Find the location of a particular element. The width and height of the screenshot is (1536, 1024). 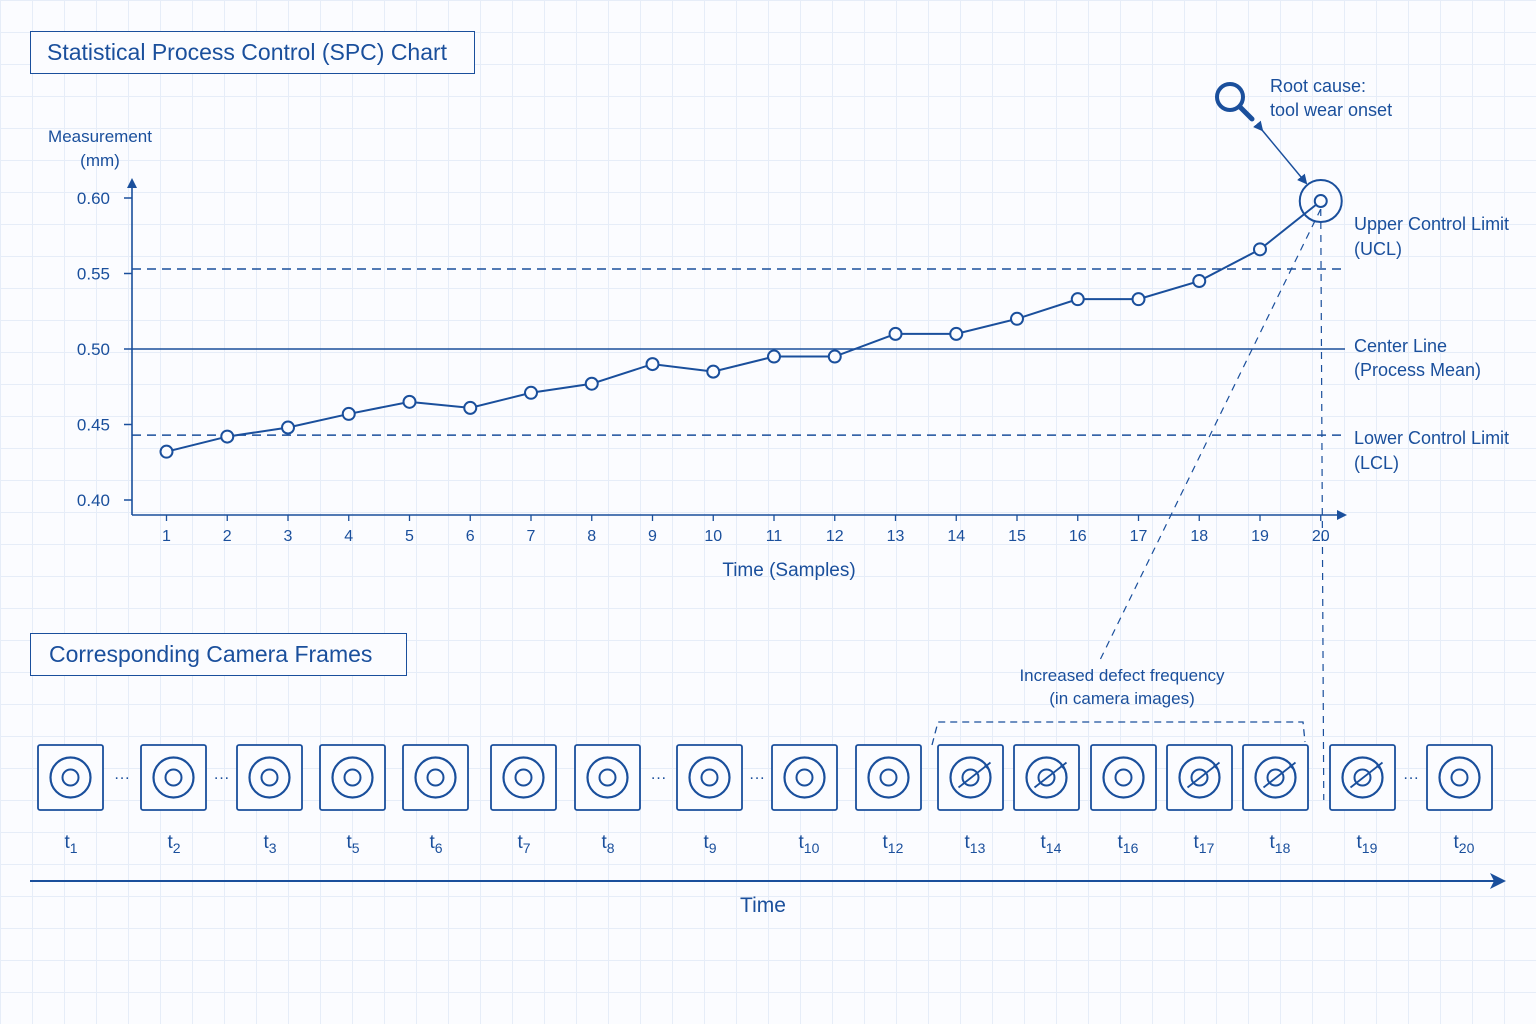

time-axis-label: Time is located at coordinates (763, 905).